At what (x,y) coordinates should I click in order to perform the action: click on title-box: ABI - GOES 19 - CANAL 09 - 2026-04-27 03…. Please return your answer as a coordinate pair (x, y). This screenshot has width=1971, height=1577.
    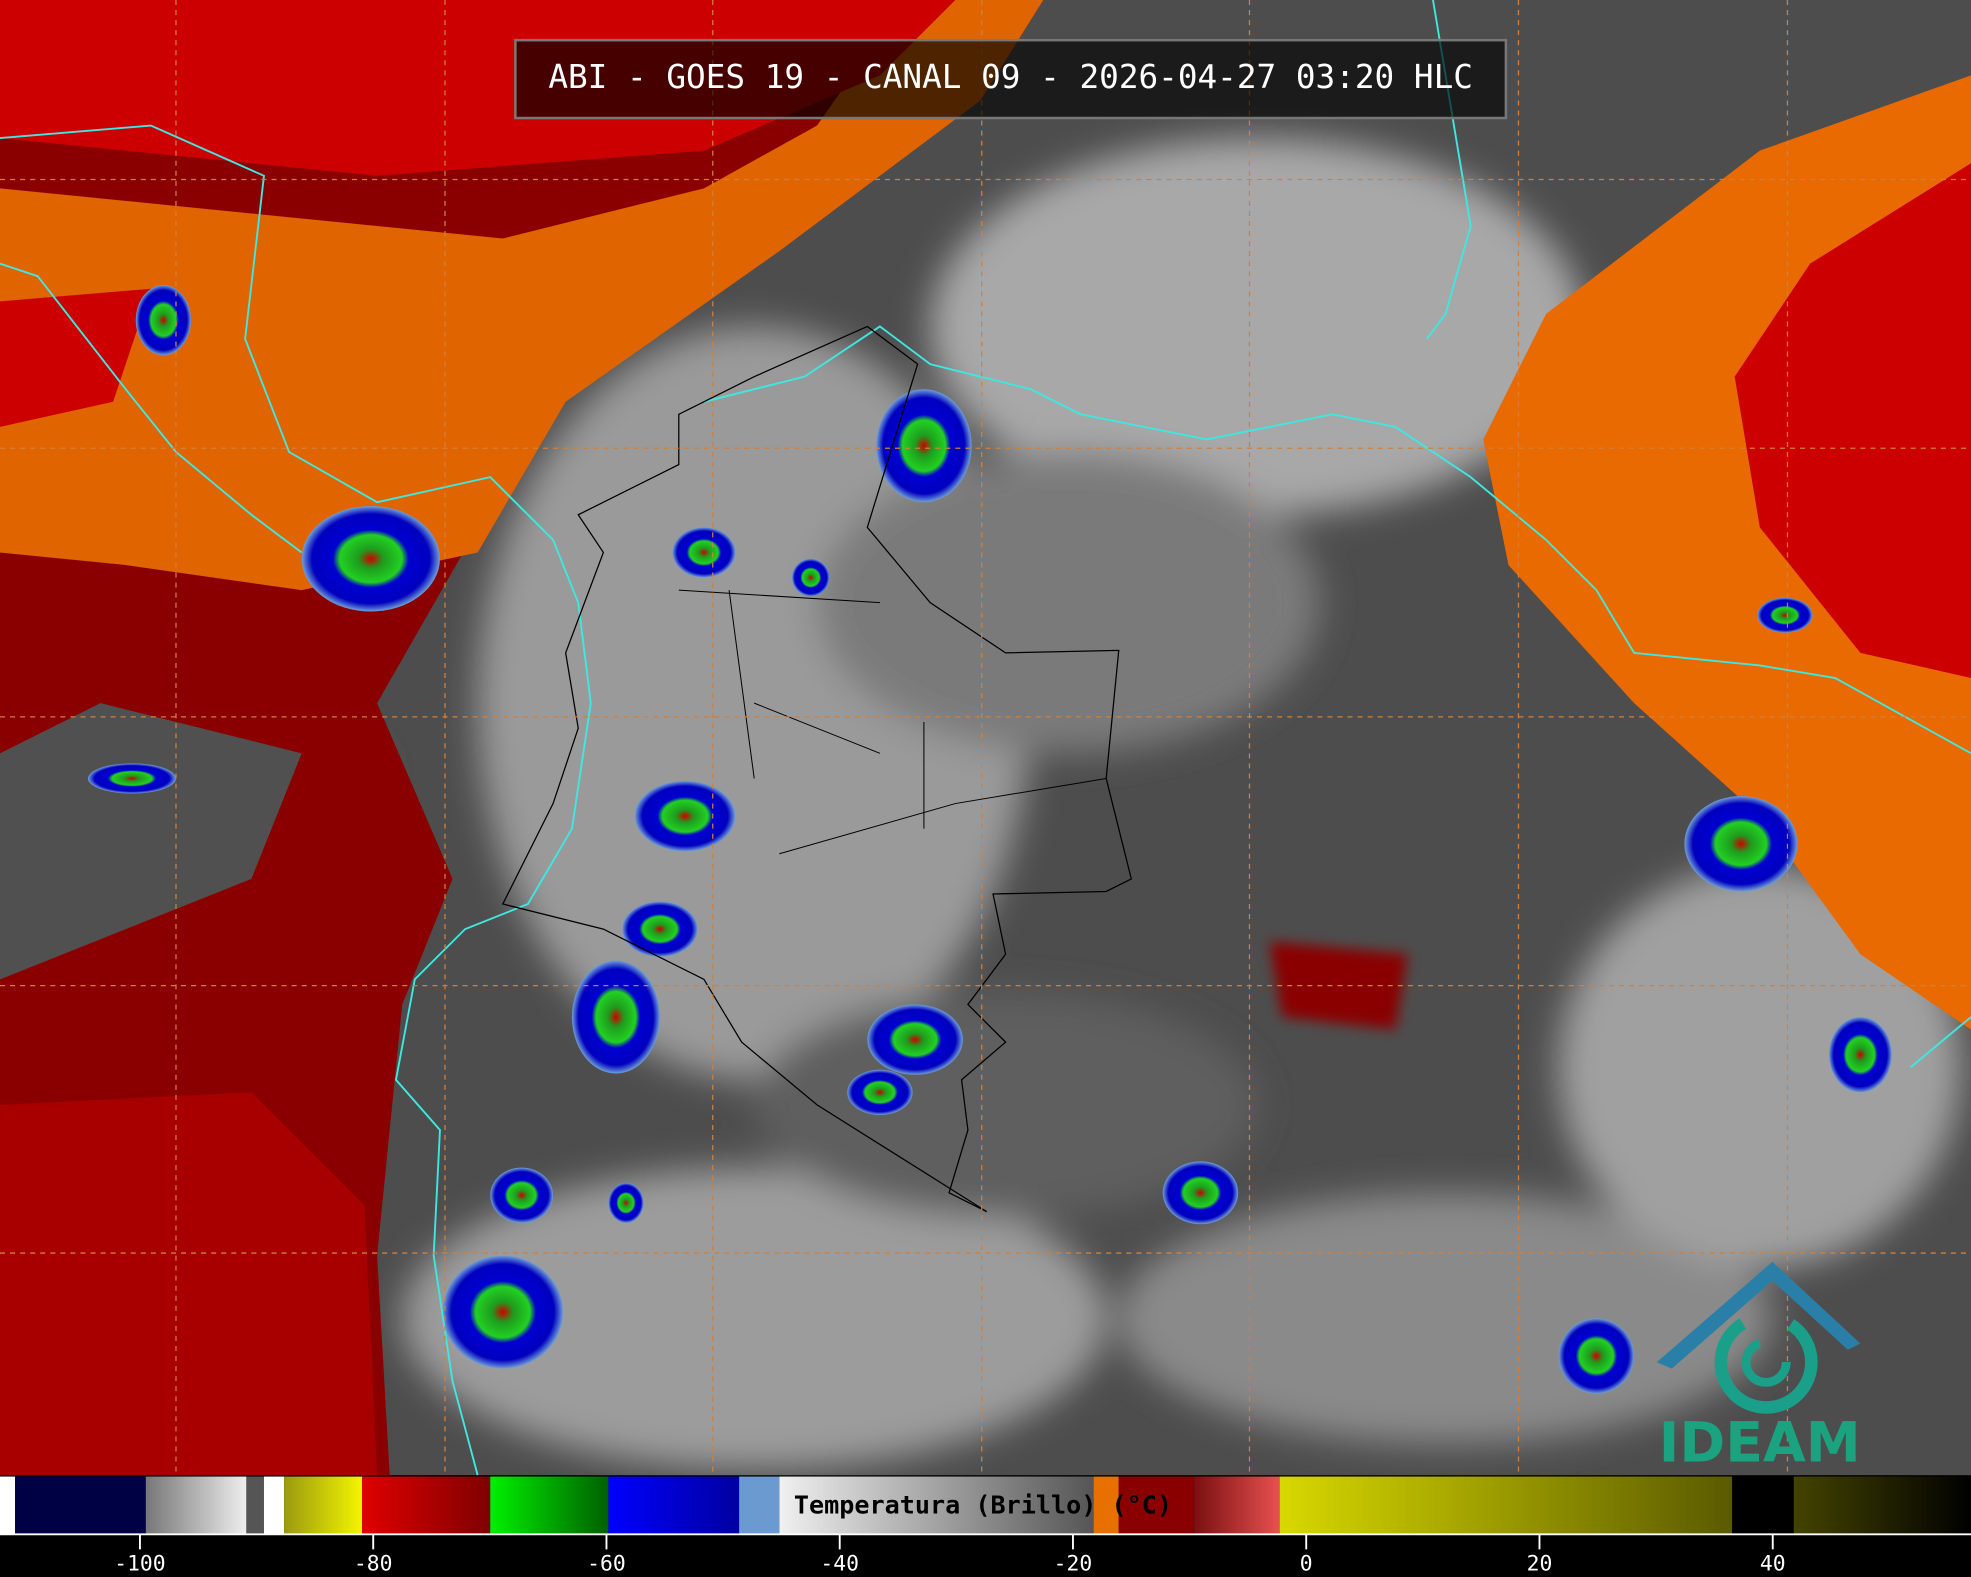
    Looking at the image, I should click on (1011, 79).